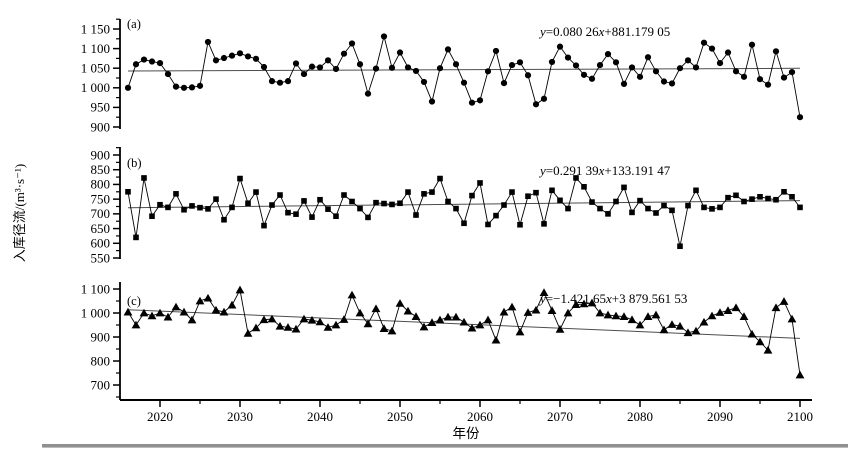 The height and width of the screenshot is (451, 848). What do you see at coordinates (604, 31) in the screenshot?
I see `regression-equation-a: y=0.080 26x+881.179 05` at bounding box center [604, 31].